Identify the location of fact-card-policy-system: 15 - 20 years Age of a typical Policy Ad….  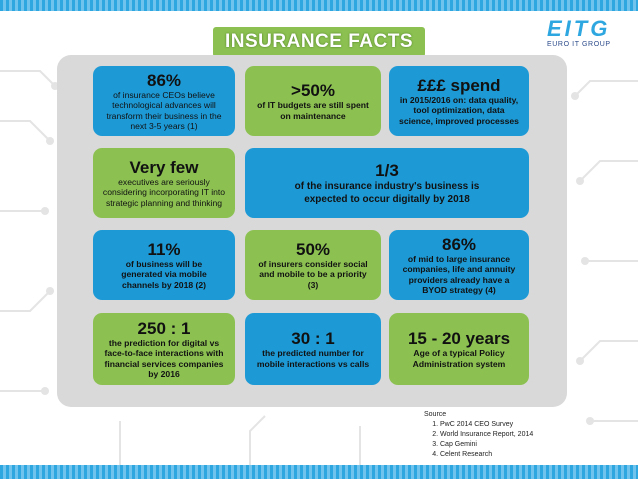
(459, 349).